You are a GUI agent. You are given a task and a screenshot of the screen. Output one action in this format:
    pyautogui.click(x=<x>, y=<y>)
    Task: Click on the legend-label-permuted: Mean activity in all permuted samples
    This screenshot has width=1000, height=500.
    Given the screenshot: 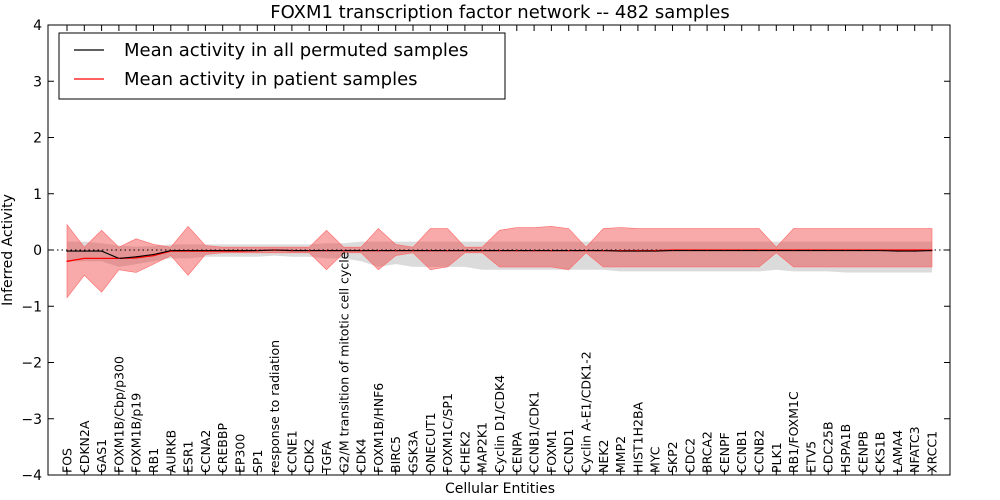 What is the action you would take?
    pyautogui.click(x=296, y=50)
    